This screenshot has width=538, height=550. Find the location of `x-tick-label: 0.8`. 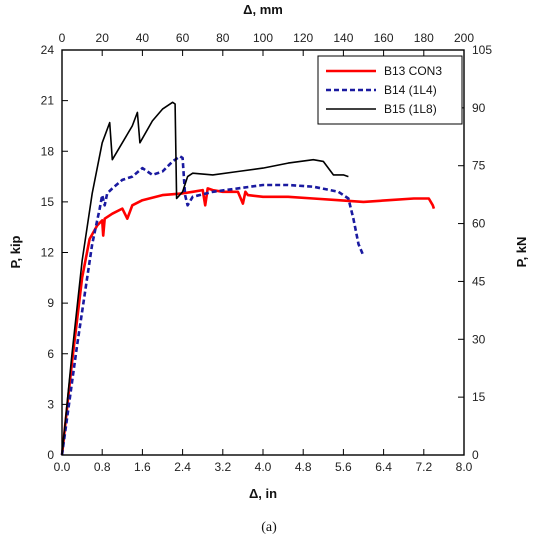

x-tick-label: 0.8 is located at coordinates (102, 467).